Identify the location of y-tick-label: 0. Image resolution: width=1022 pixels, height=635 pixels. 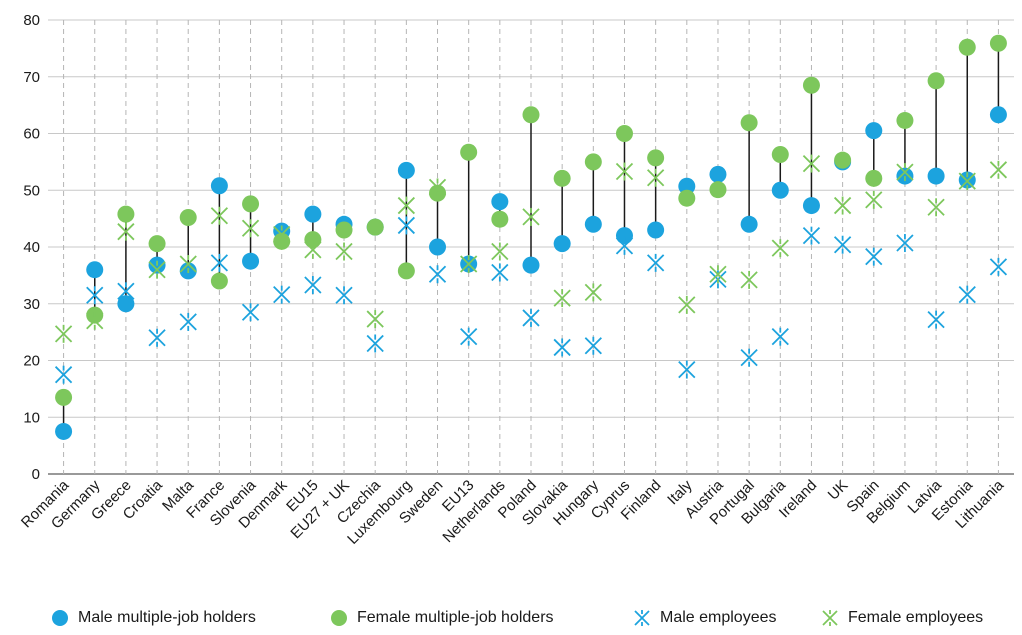
(36, 474).